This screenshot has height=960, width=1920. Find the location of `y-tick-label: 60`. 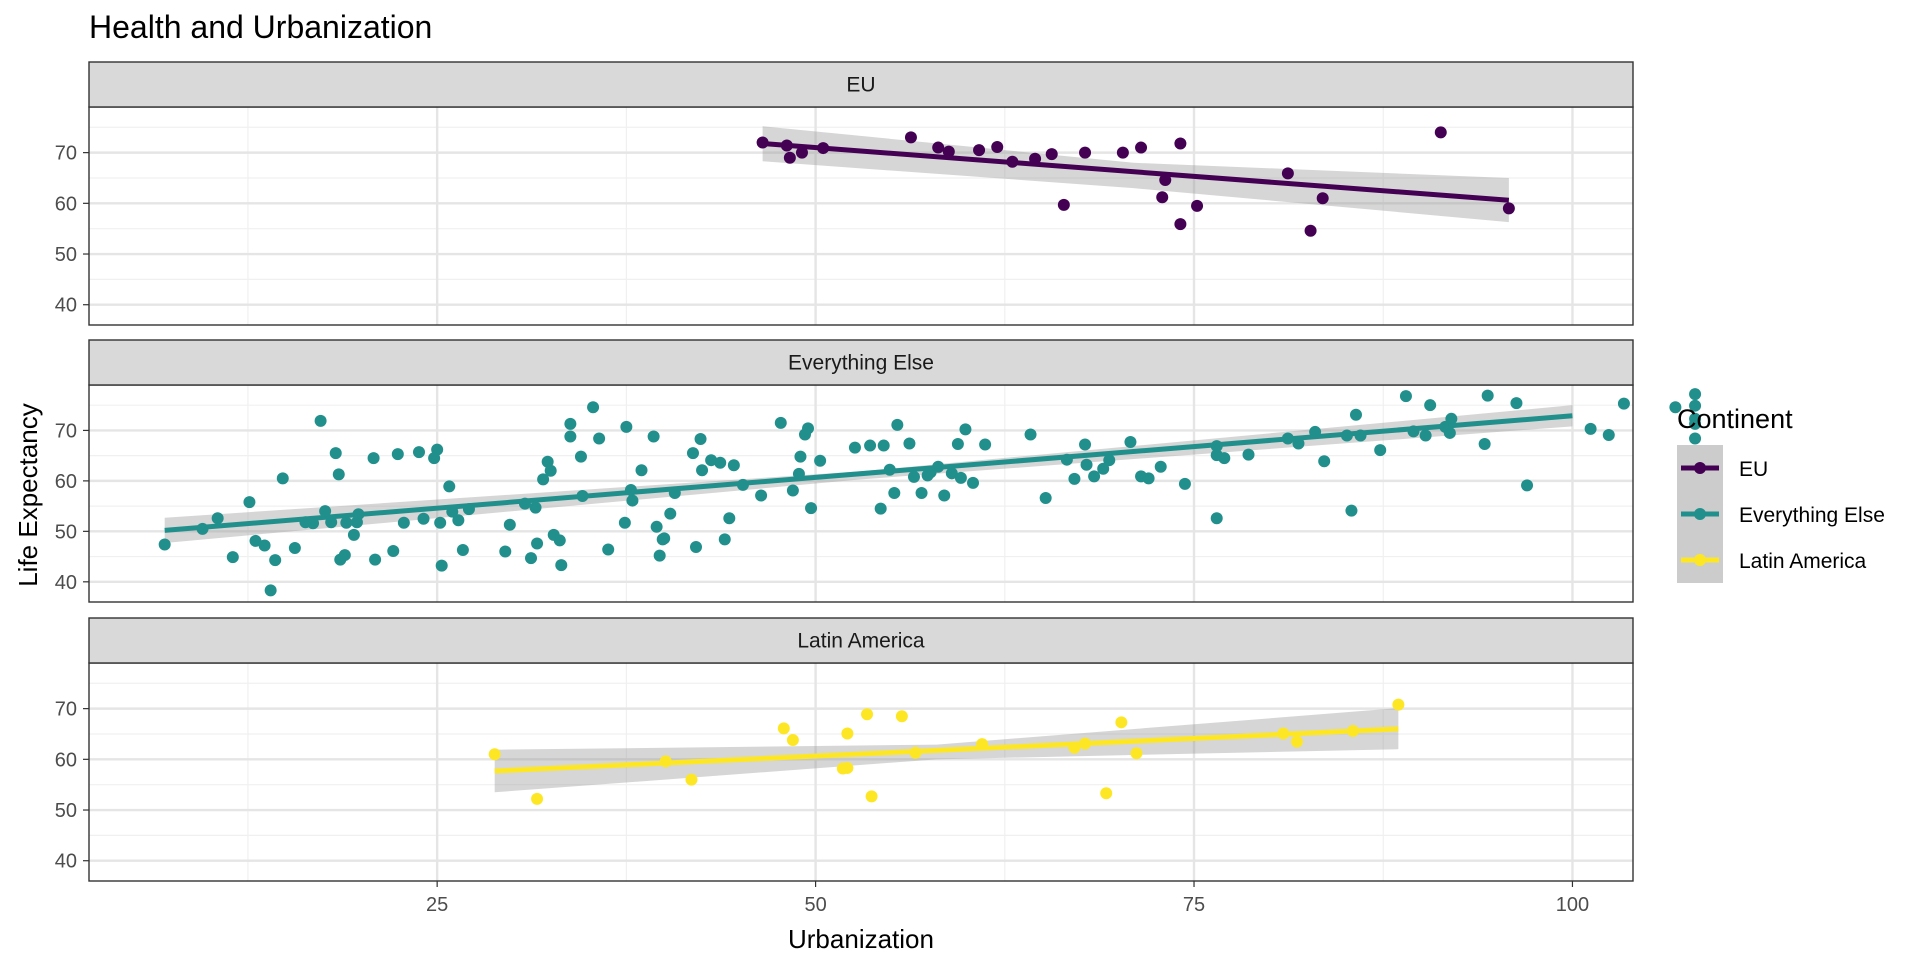

y-tick-label: 60 is located at coordinates (66, 482).